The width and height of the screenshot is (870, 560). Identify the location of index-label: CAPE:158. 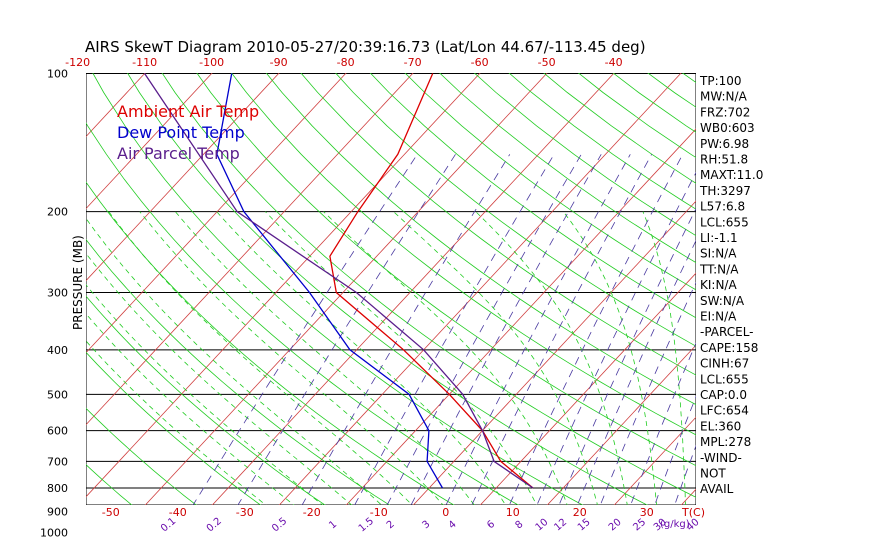
(729, 348).